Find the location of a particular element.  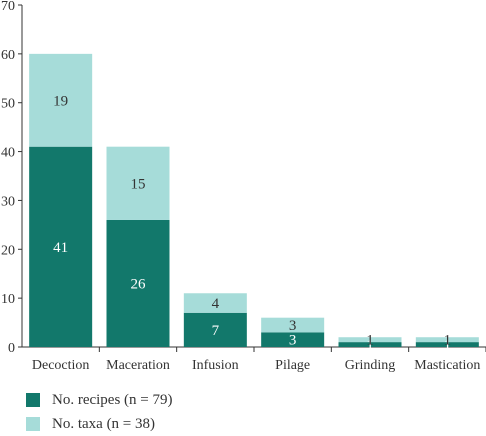

y-tick-label: 50 is located at coordinates (8, 104).